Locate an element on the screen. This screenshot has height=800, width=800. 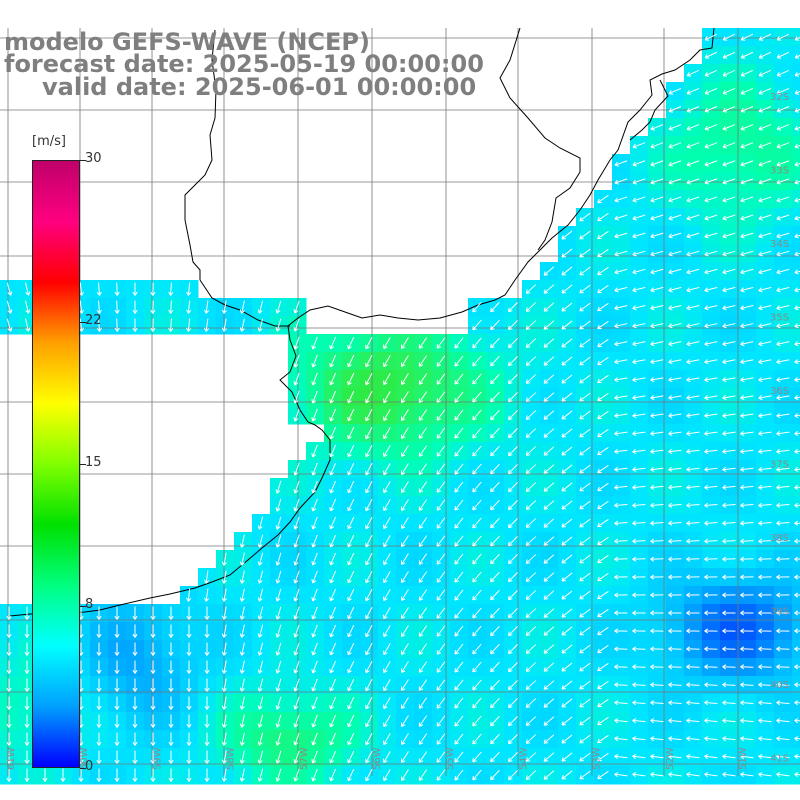
latitude-label: 36S is located at coordinates (779, 391).